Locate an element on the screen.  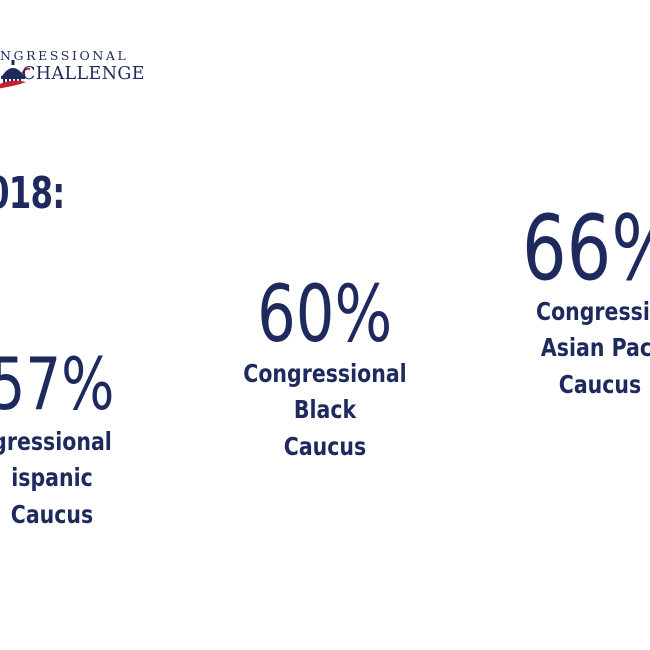
stat-hispanic-caucus: 57% gressional ispanic Caucus is located at coordinates (101, 440).